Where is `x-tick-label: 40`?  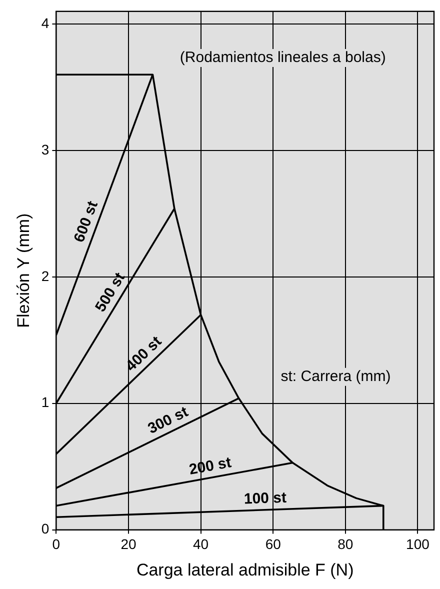
x-tick-label: 40 is located at coordinates (201, 544).